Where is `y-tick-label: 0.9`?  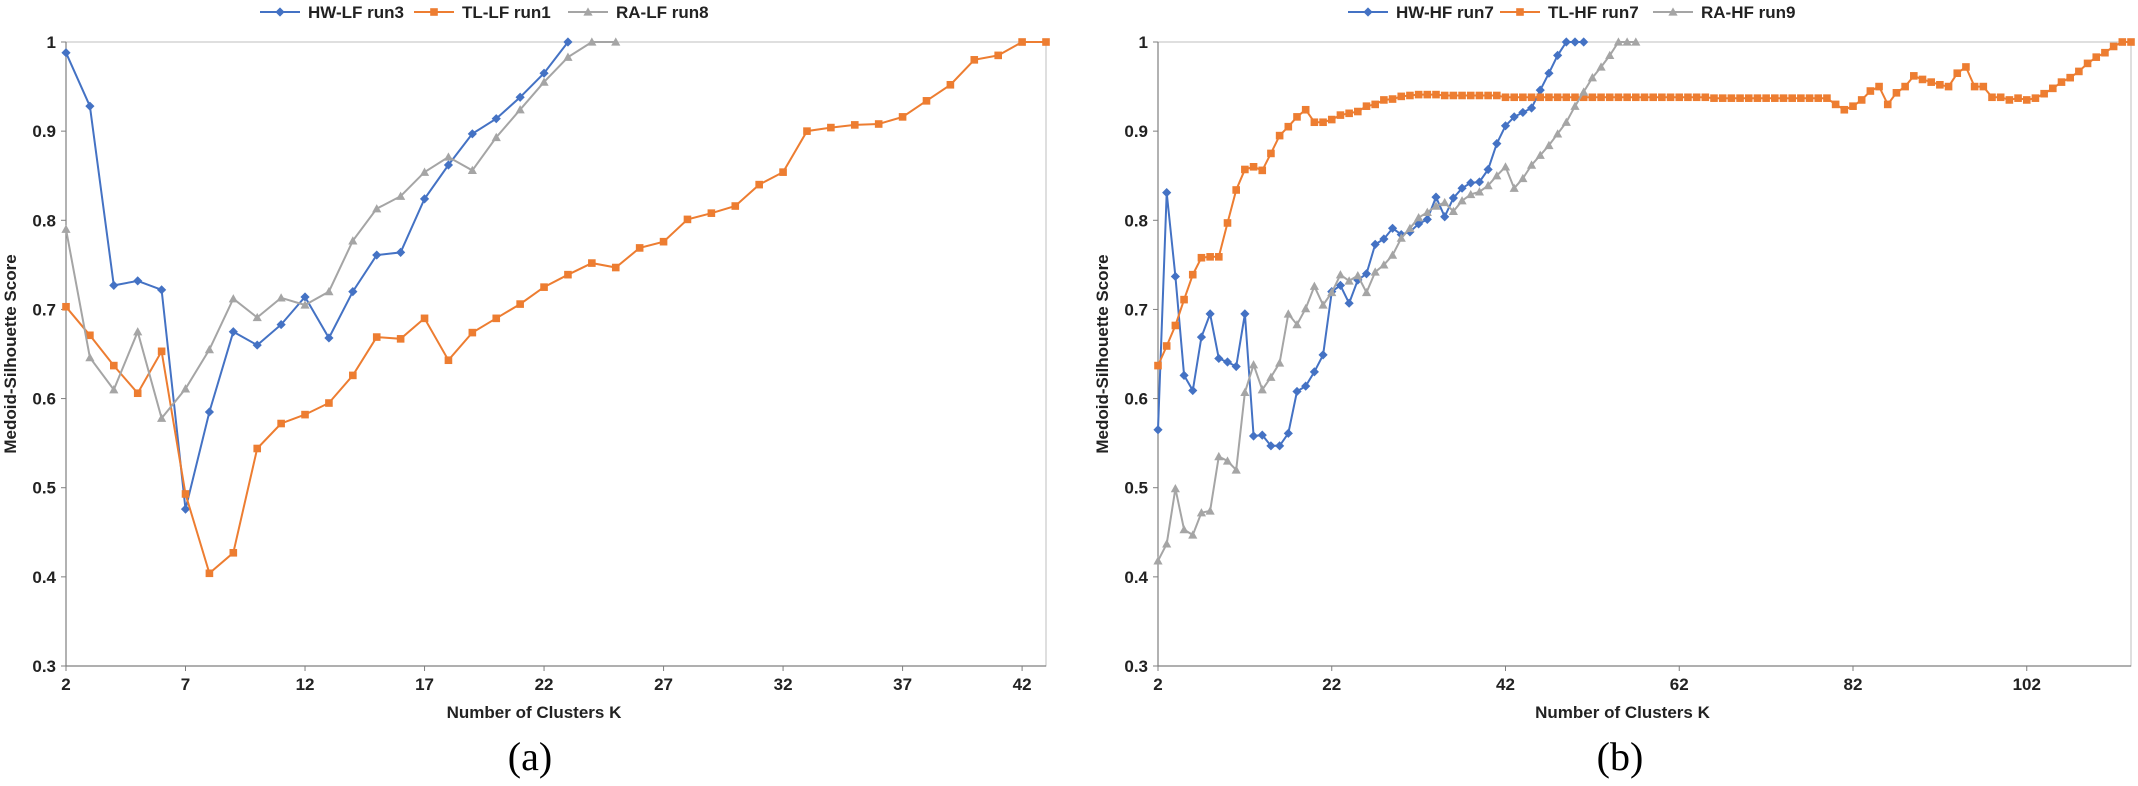
y-tick-label: 0.9 is located at coordinates (44, 131).